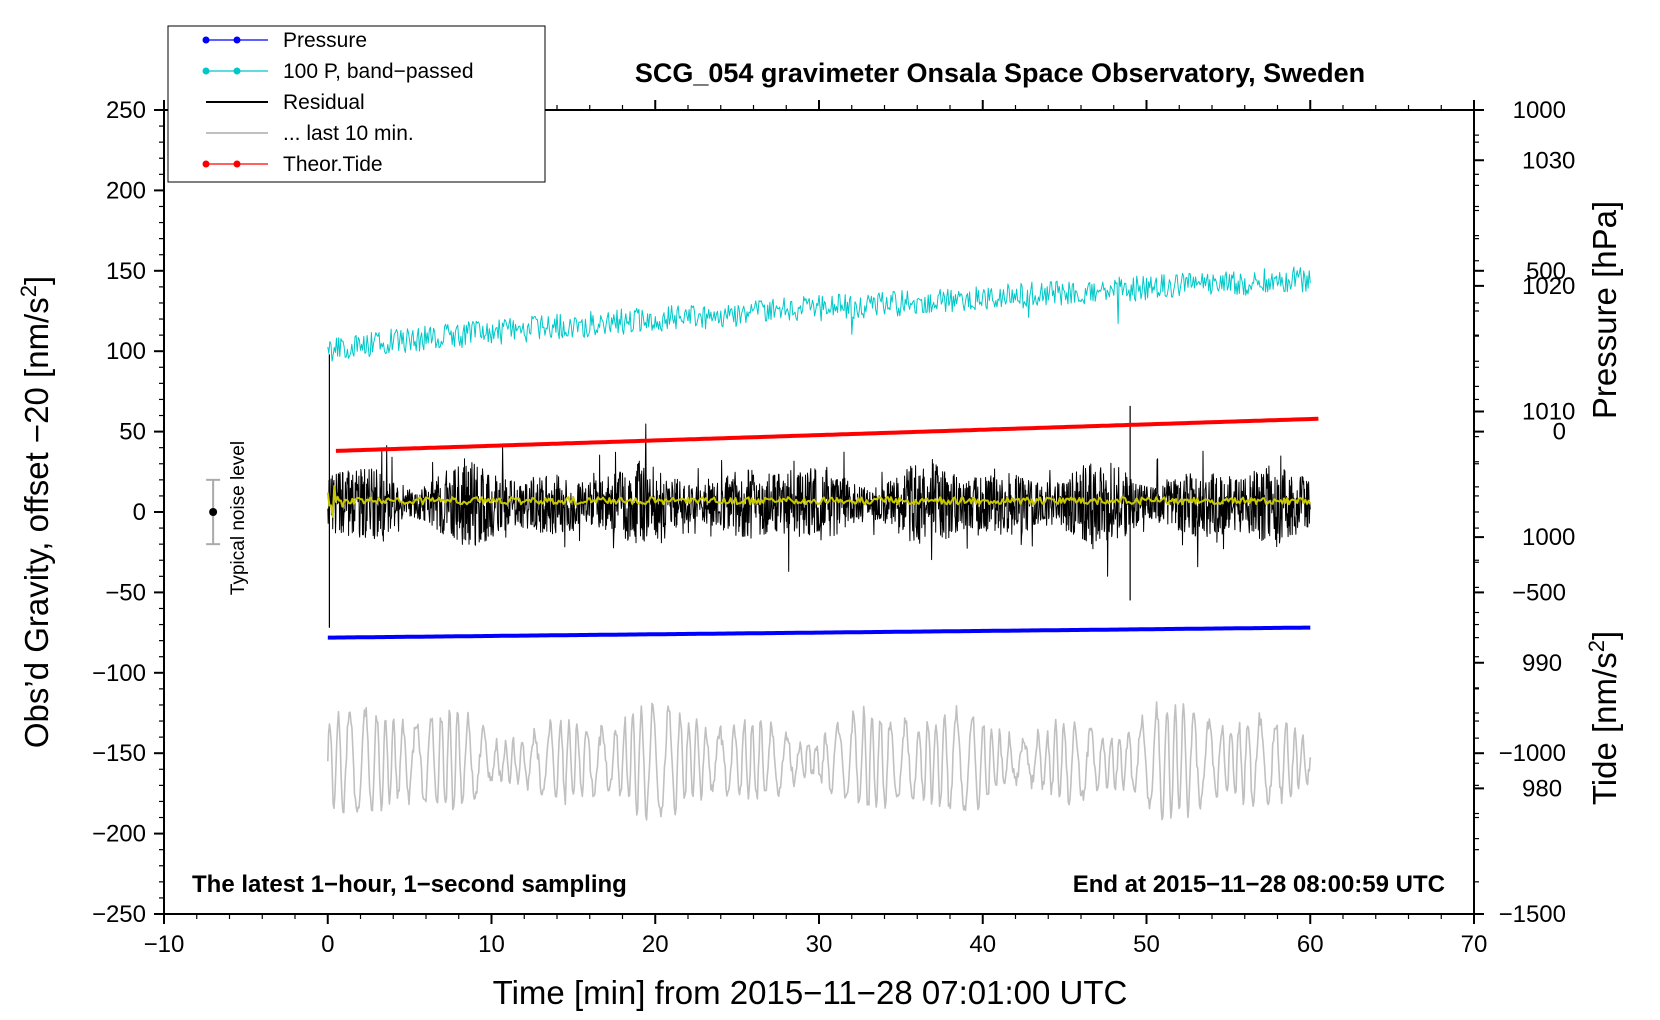 Image resolution: width=1660 pixels, height=1020 pixels. What do you see at coordinates (1259, 884) in the screenshot?
I see `right-annotation: End at 2015−11−28 08:00:59 UTC` at bounding box center [1259, 884].